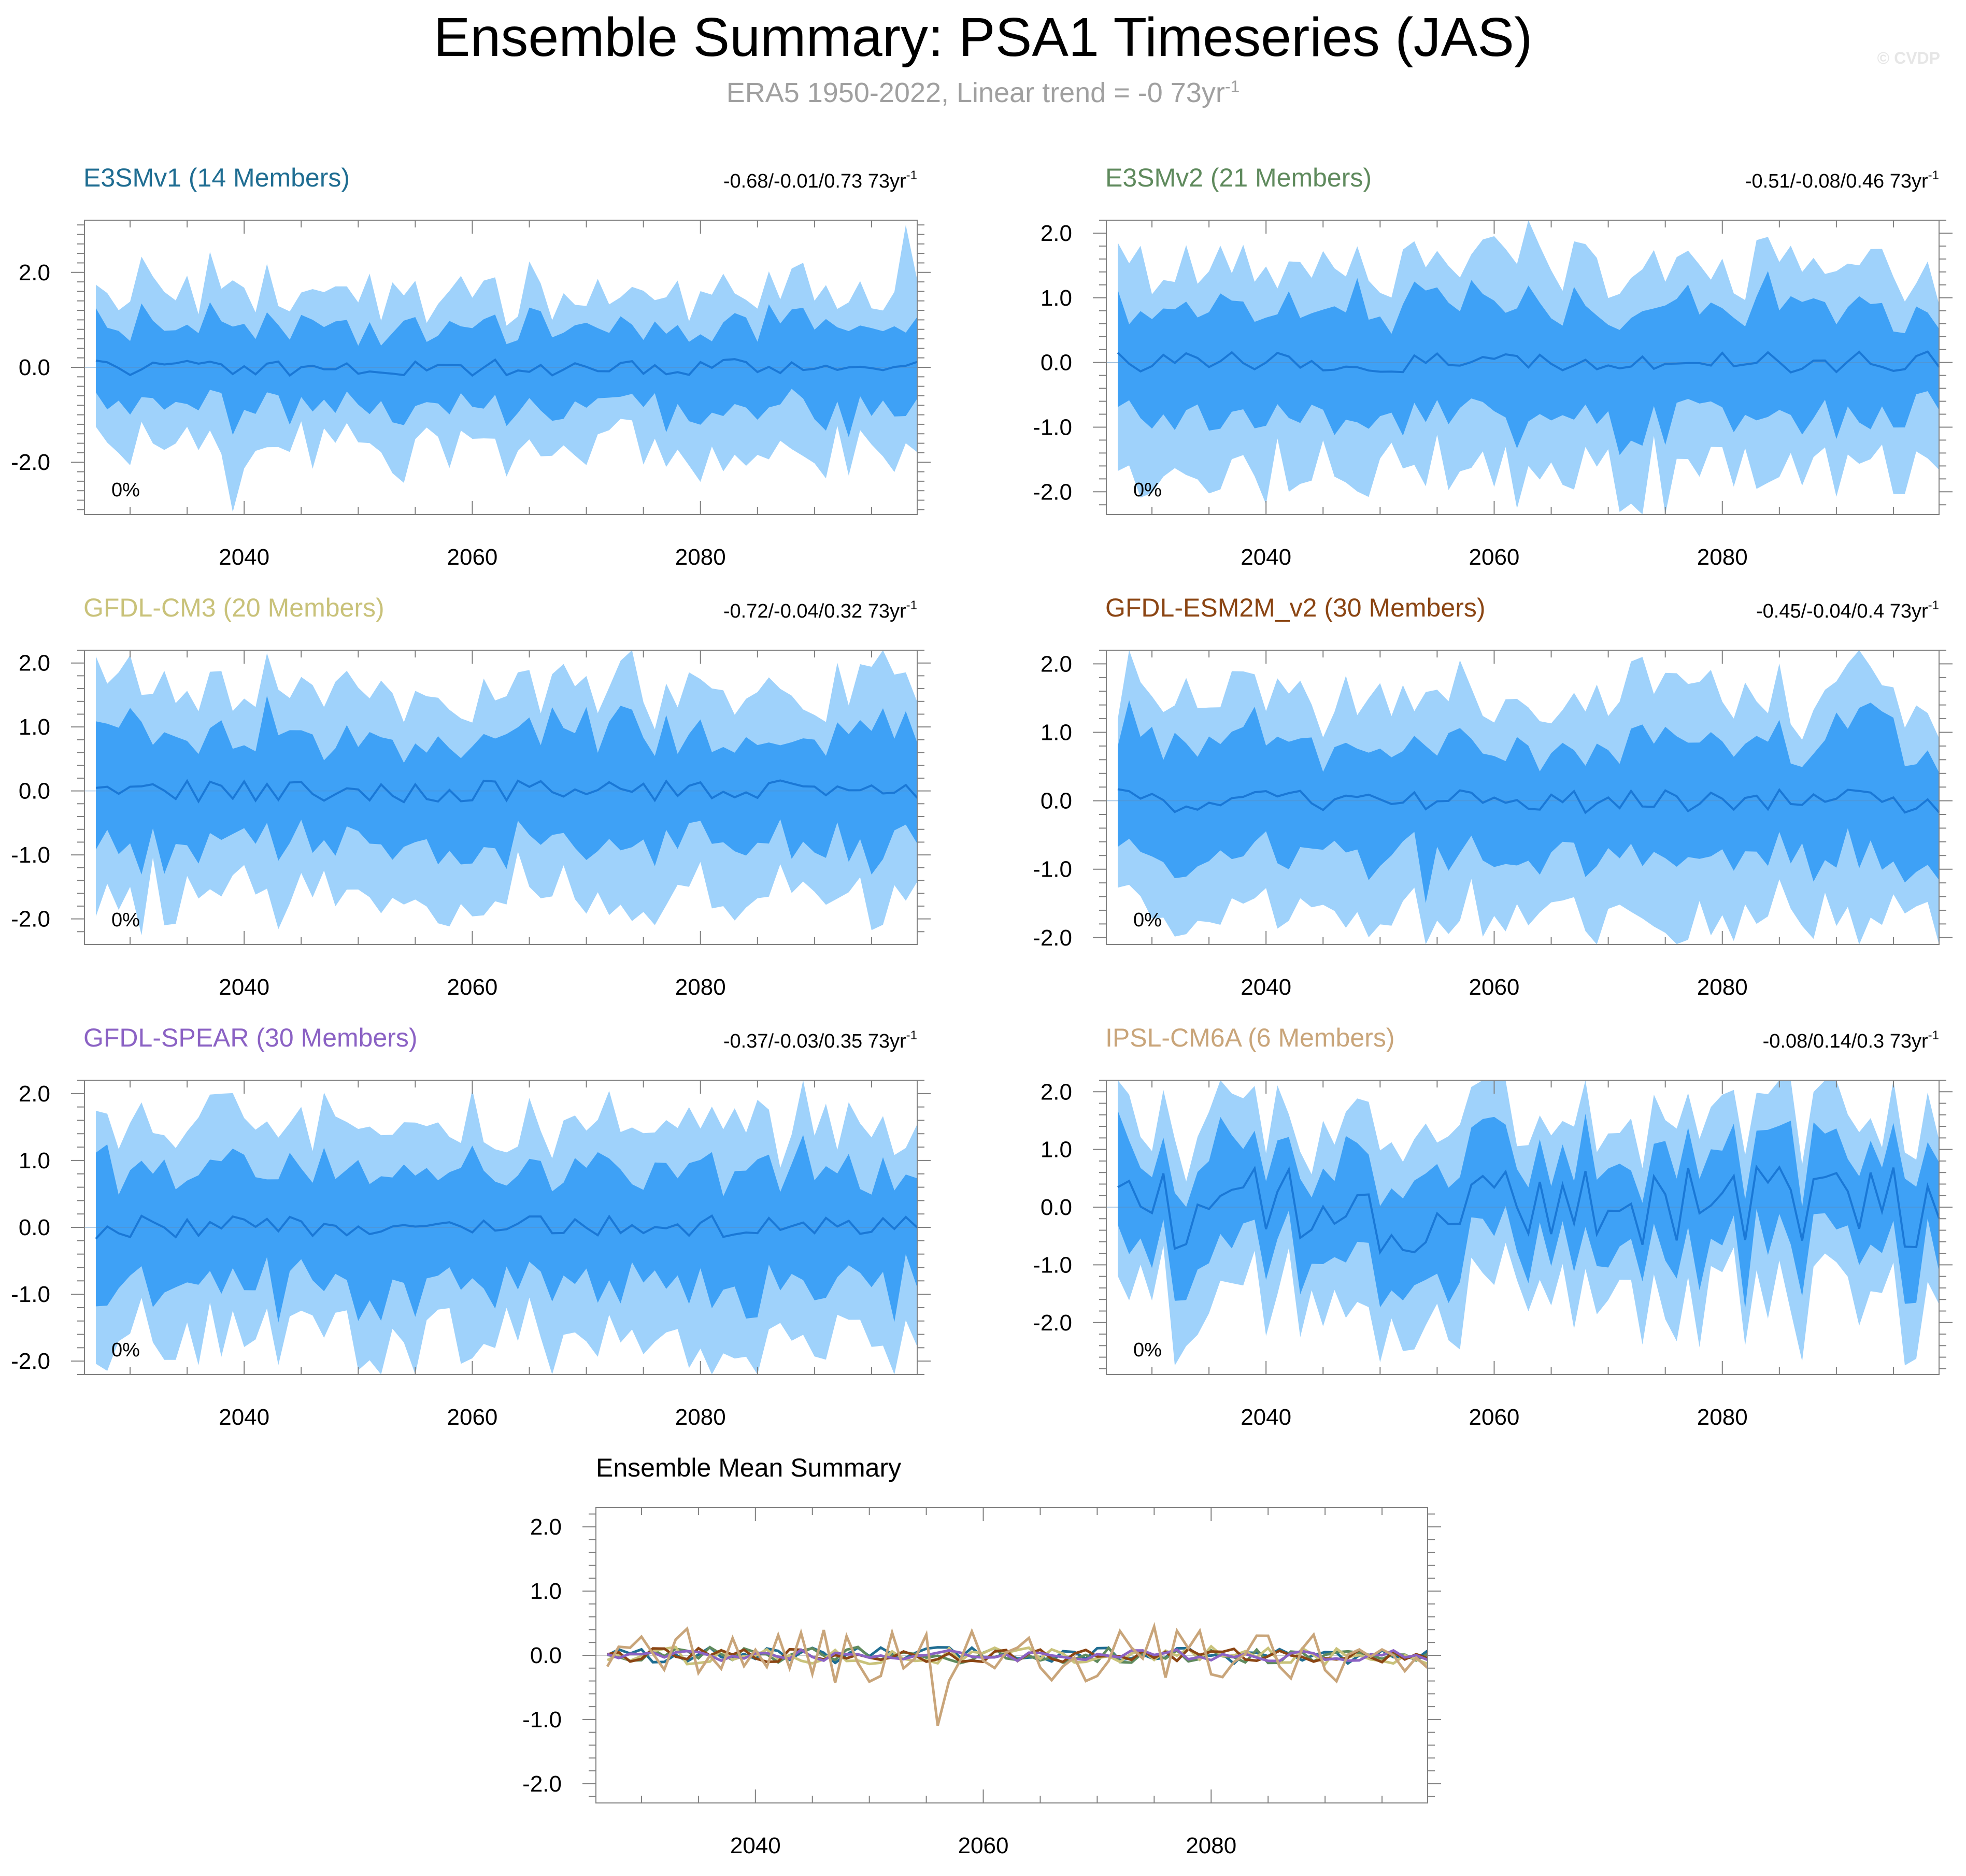 The image size is (1966, 1876). Describe the element at coordinates (1238, 177) in the screenshot. I see `chart-title: E3SMv2 (21 Members)` at that location.